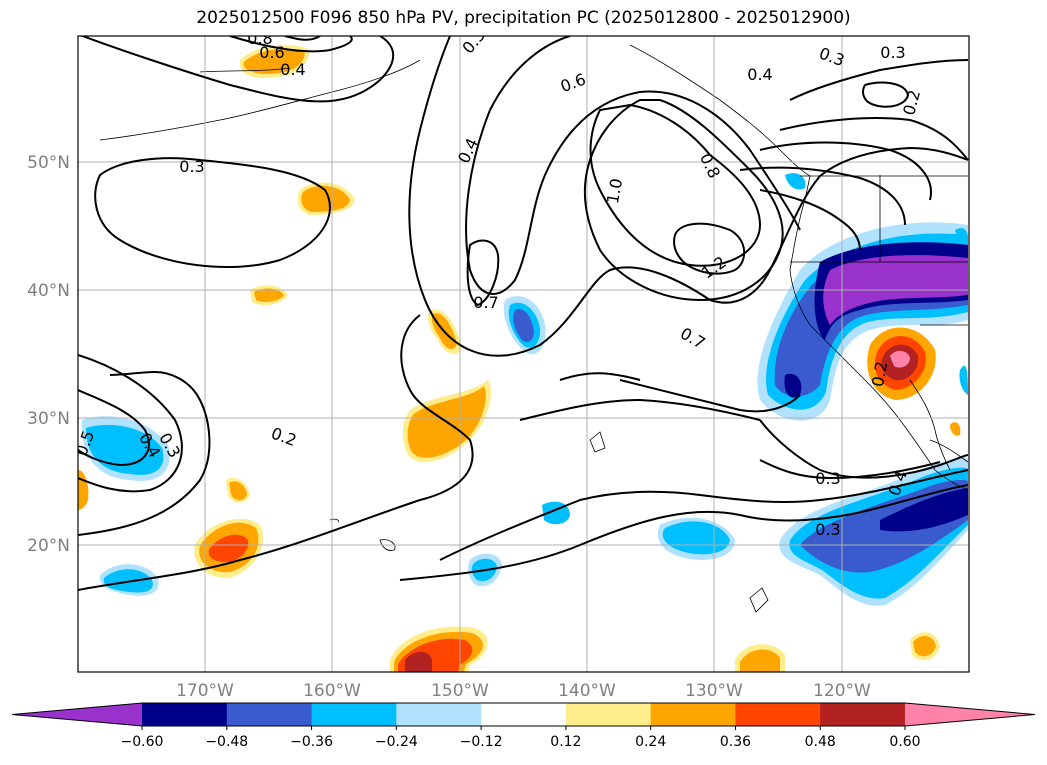 The height and width of the screenshot is (765, 1047). Describe the element at coordinates (48, 419) in the screenshot. I see `lat-label-30n: 30°N` at that location.